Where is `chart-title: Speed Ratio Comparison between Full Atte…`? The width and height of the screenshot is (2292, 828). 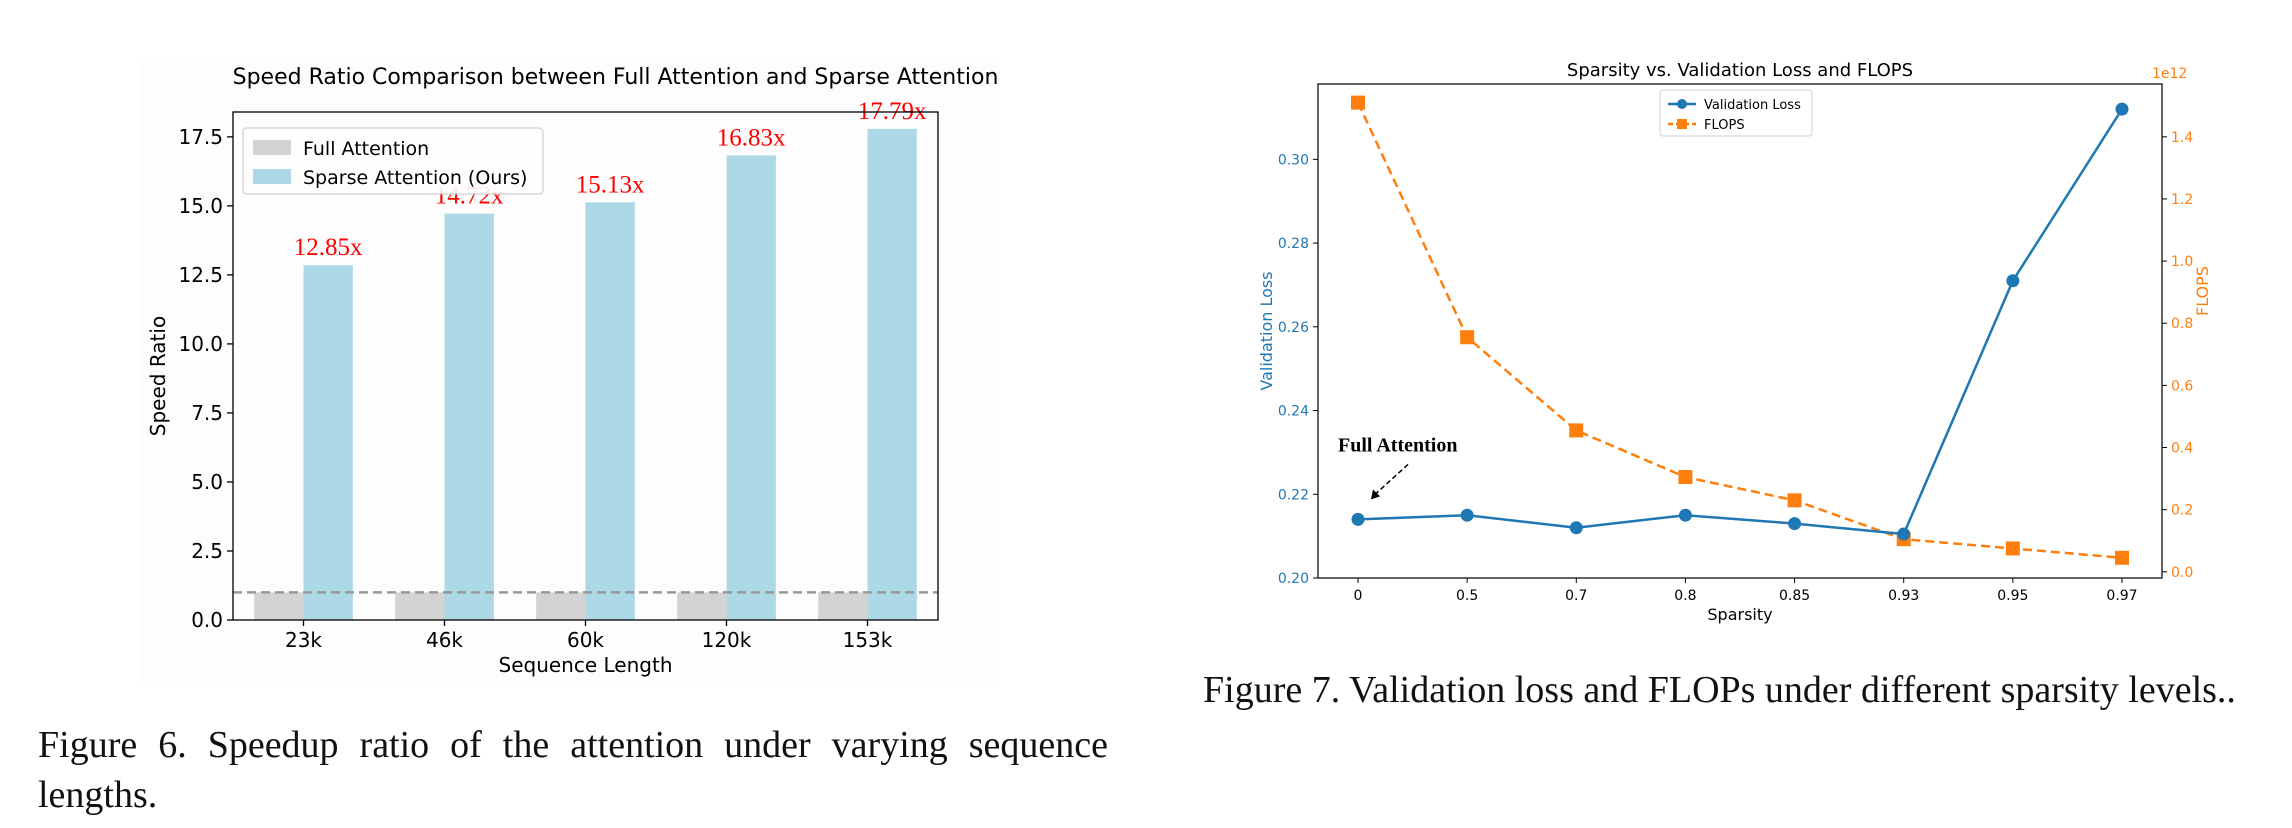 chart-title: Speed Ratio Comparison between Full Atte… is located at coordinates (616, 77).